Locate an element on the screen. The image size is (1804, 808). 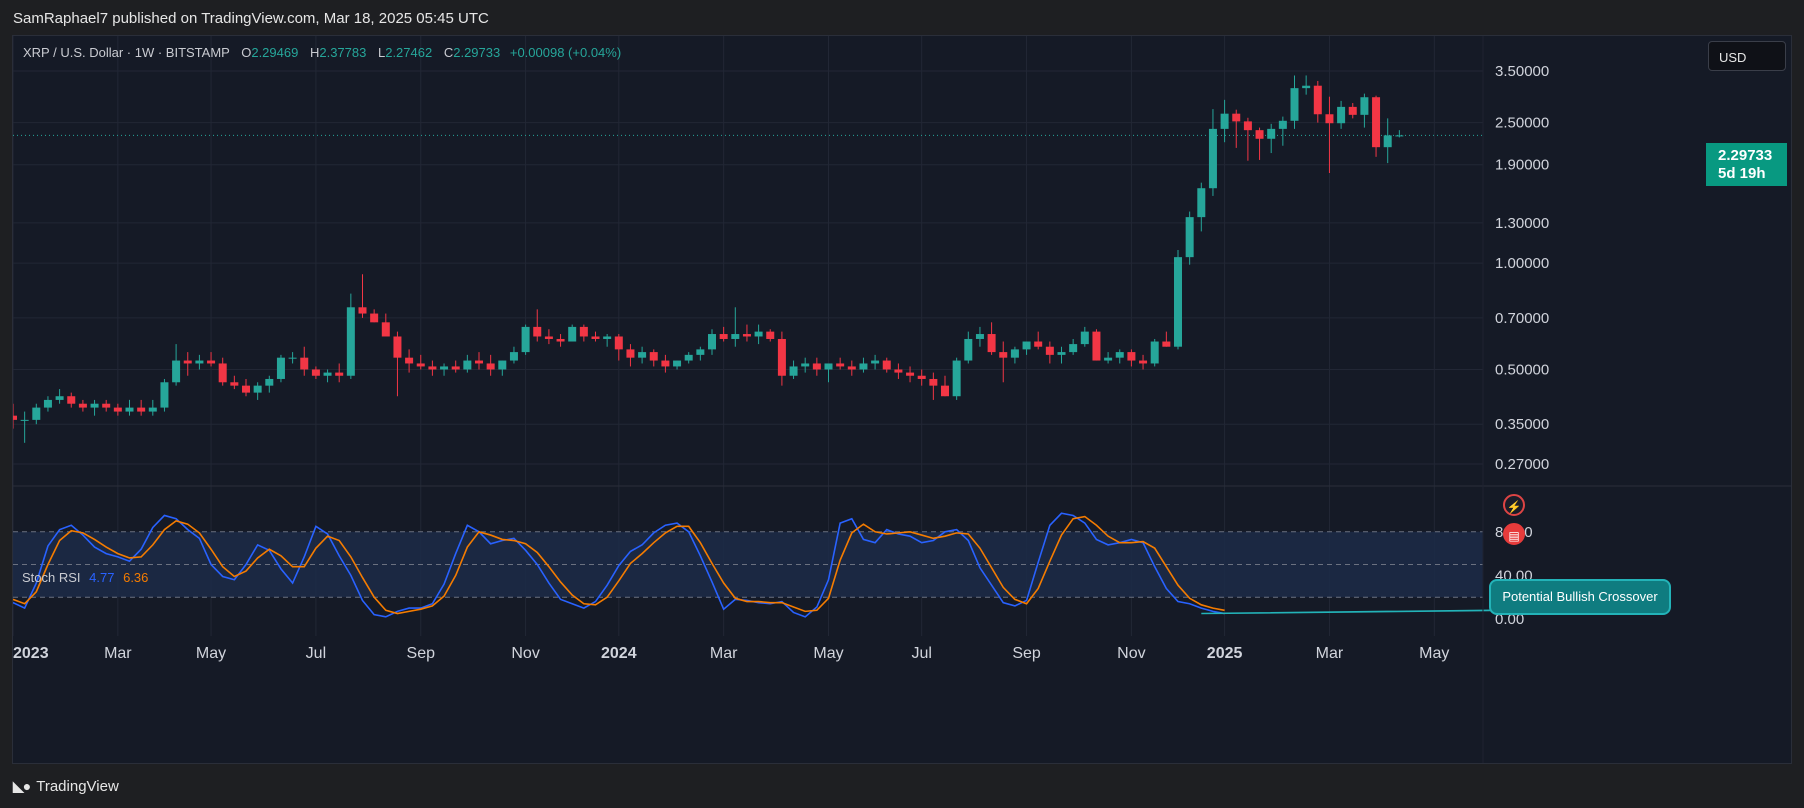
price-tick-label: 0.70000 is located at coordinates (1522, 318).